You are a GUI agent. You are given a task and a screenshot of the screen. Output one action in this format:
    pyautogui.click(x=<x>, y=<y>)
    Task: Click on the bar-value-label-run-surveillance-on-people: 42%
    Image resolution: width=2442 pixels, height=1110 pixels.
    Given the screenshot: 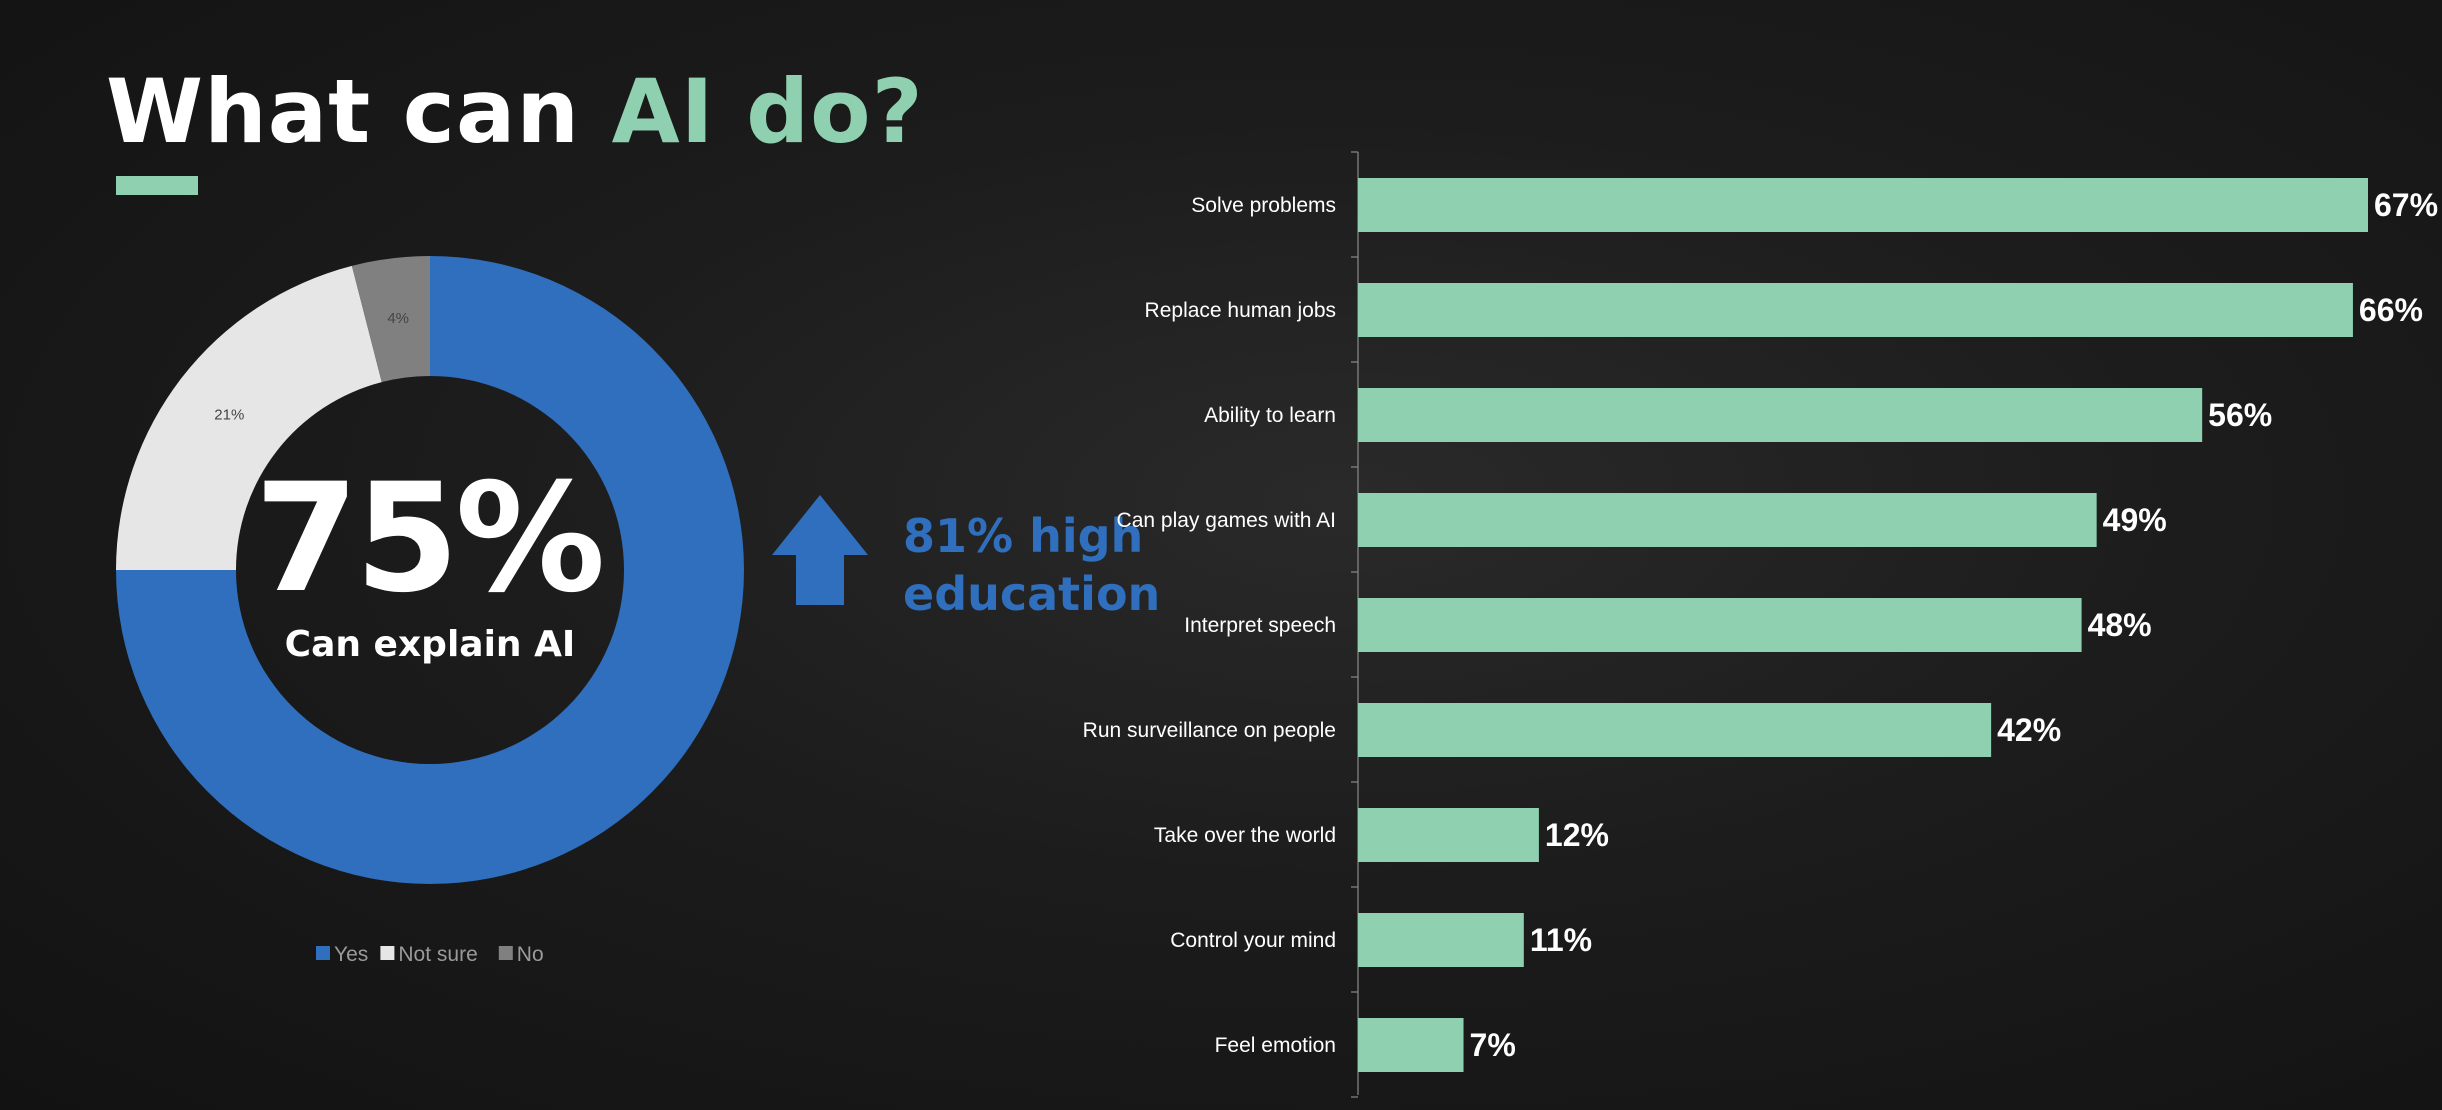 What is the action you would take?
    pyautogui.click(x=2029, y=730)
    